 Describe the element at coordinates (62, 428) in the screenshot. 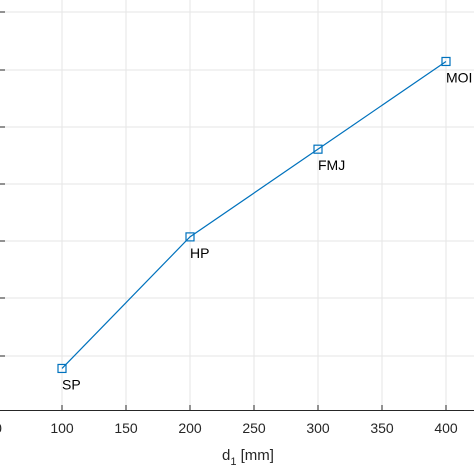

I see `x-tick-label: 100` at that location.